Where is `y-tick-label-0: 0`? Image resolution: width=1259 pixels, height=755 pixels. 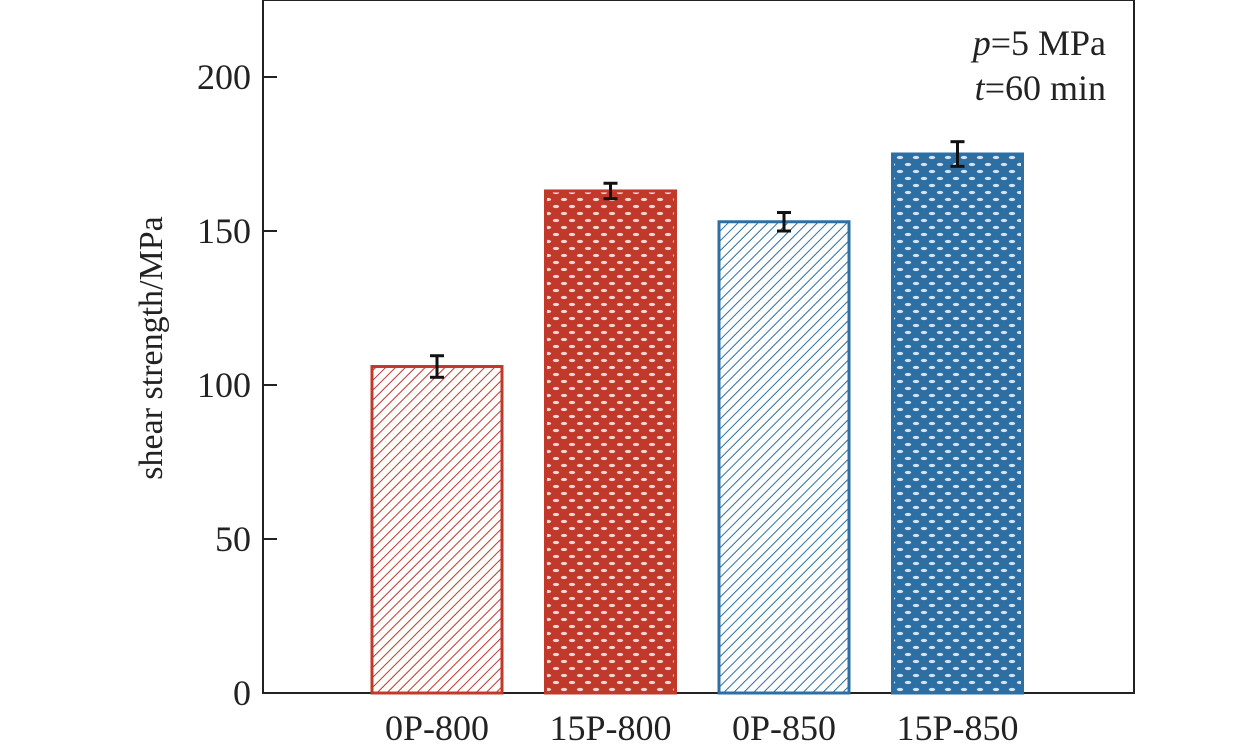
y-tick-label-0: 0 is located at coordinates (242, 693).